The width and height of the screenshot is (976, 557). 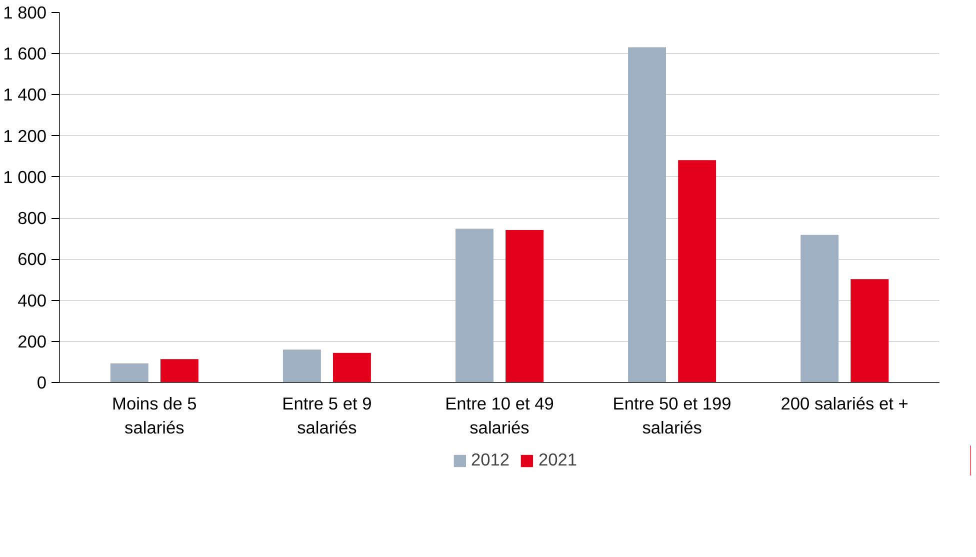 What do you see at coordinates (499, 416) in the screenshot?
I see `x-tick-label: Entre 10 et 49 salariés` at bounding box center [499, 416].